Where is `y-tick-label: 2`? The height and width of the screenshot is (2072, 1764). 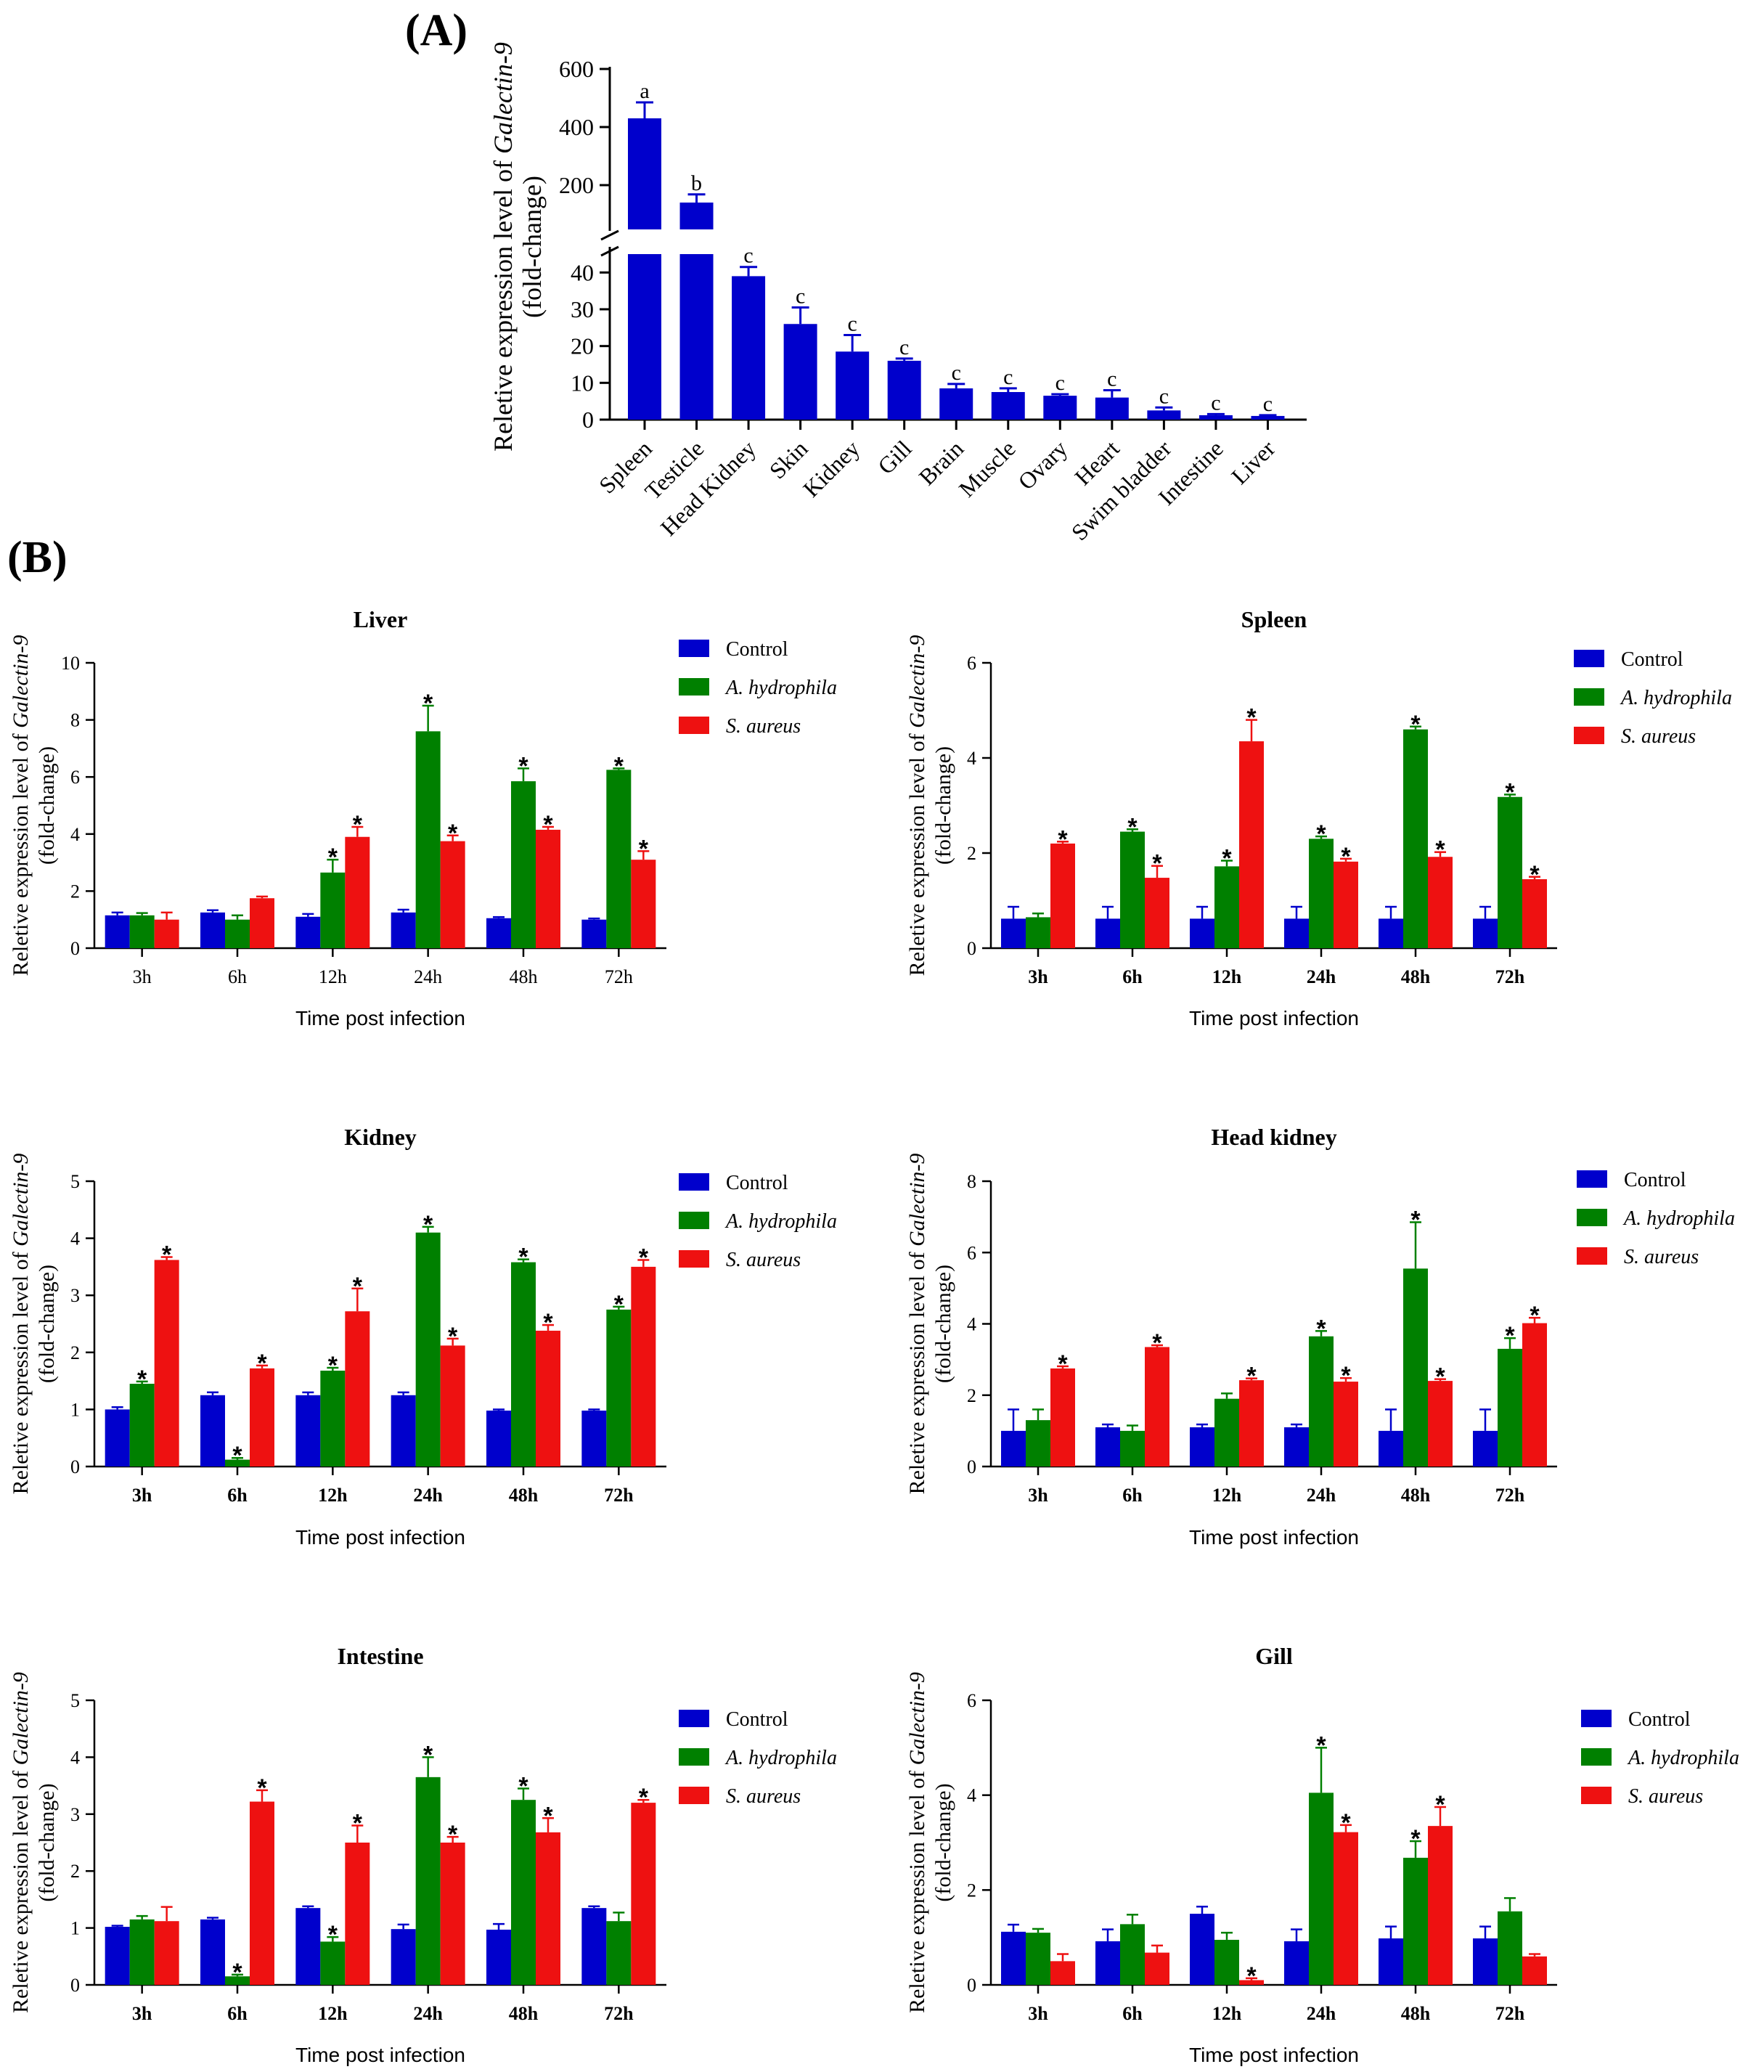 y-tick-label: 2 is located at coordinates (75, 892).